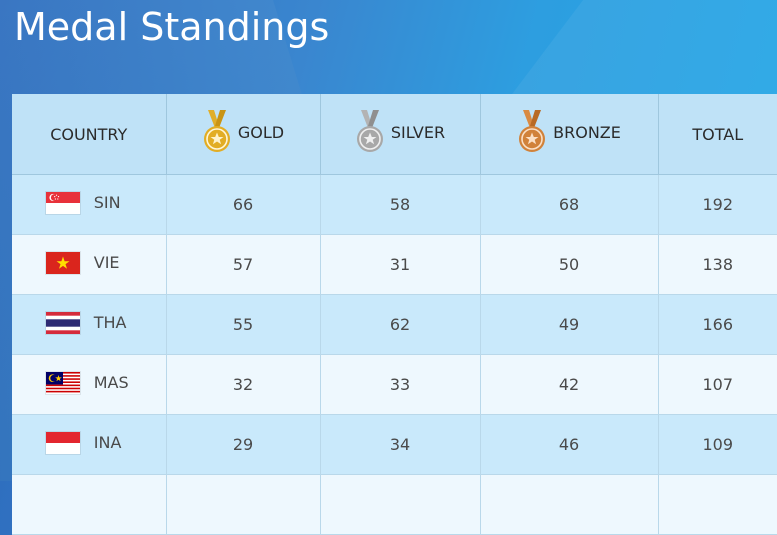 Image resolution: width=777 pixels, height=535 pixels. What do you see at coordinates (243, 264) in the screenshot?
I see `gold-count: 57` at bounding box center [243, 264].